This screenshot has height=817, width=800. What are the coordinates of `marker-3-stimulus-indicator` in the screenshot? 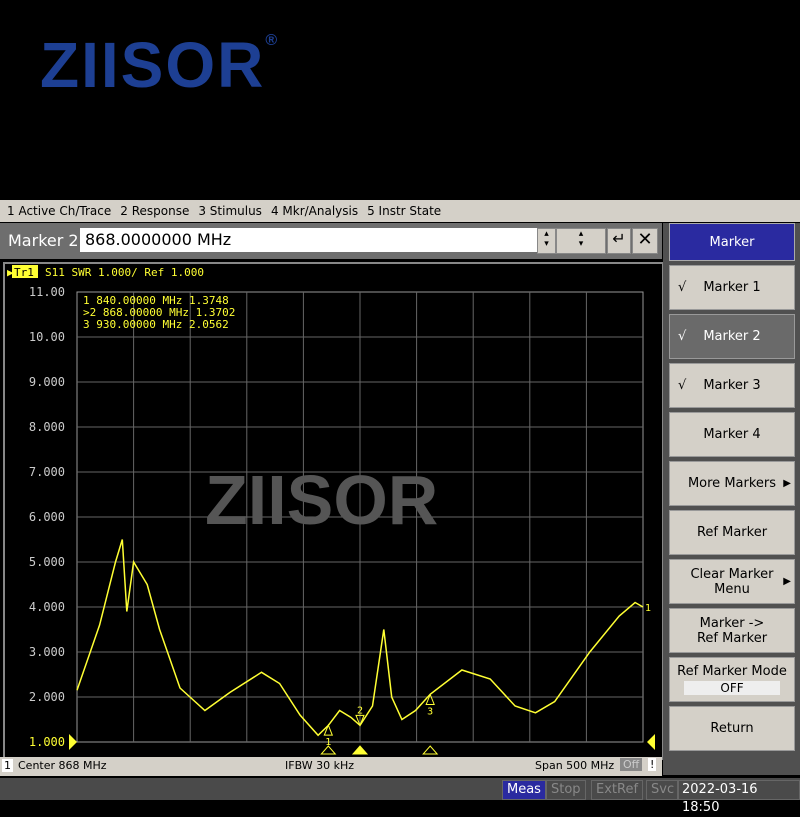 It's located at (430, 750).